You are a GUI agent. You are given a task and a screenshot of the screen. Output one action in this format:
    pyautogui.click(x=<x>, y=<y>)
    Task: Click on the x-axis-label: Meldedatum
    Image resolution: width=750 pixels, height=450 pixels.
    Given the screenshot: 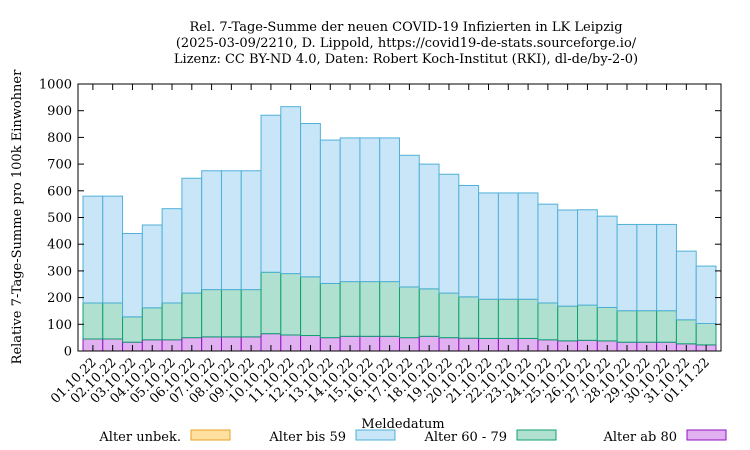 What is the action you would take?
    pyautogui.click(x=402, y=424)
    